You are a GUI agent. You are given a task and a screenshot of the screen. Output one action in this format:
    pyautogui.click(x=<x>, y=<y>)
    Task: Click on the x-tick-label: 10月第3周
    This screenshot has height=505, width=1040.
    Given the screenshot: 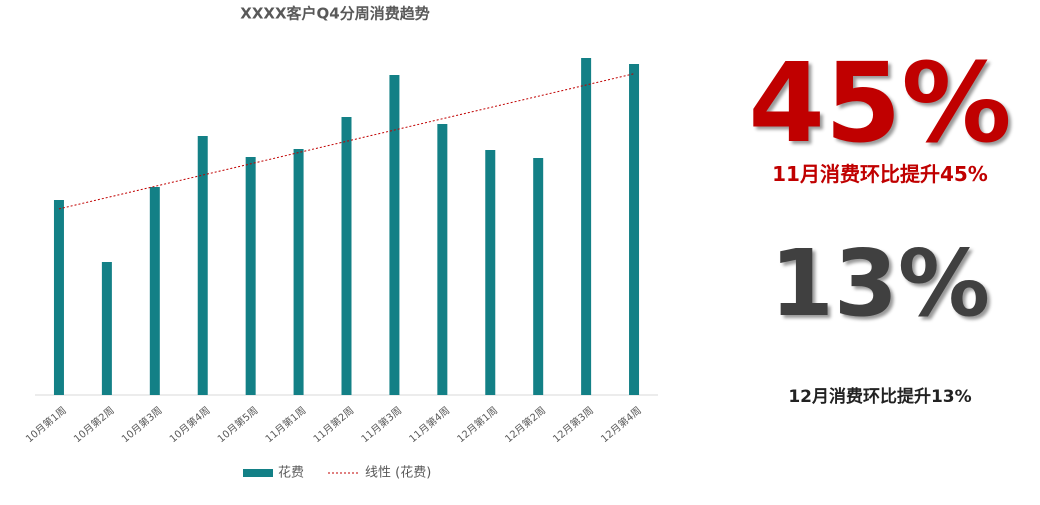 What is the action you would take?
    pyautogui.click(x=142, y=425)
    